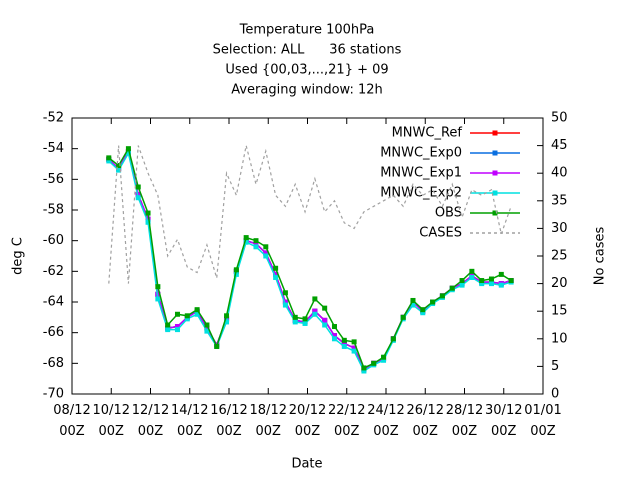  I want to click on legend-label: MNWC_Ref, so click(427, 133).